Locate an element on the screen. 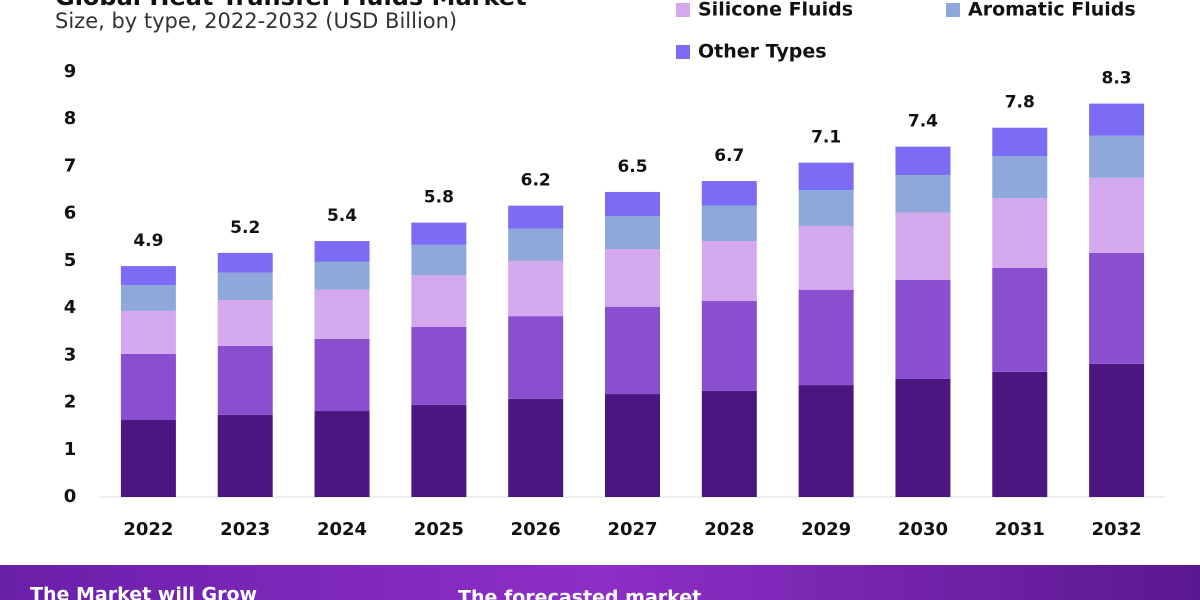 The height and width of the screenshot is (600, 1200). bar-total-label: 7.8 is located at coordinates (1020, 103).